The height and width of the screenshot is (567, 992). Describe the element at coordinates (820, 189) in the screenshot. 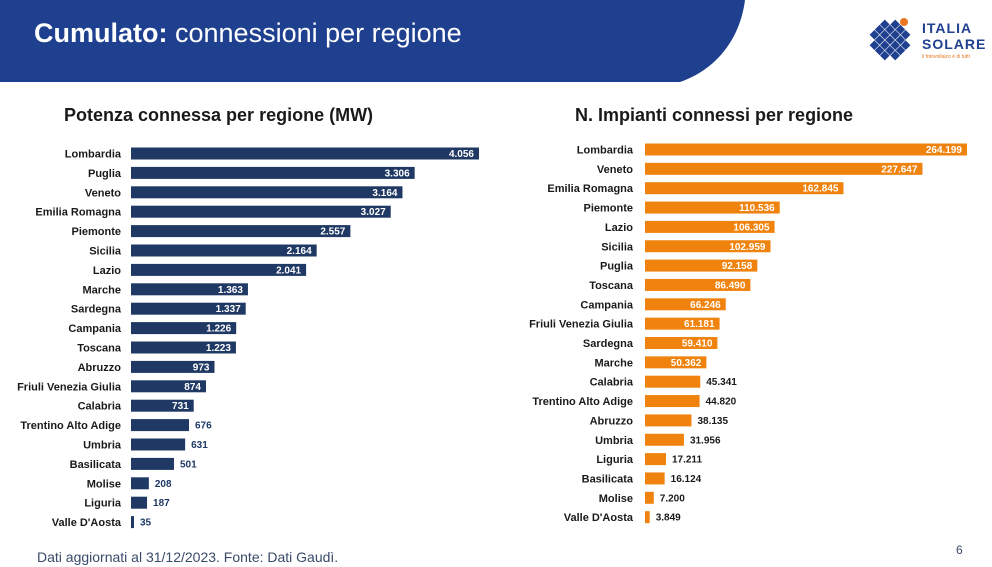

I see `value-label: 162.845` at that location.